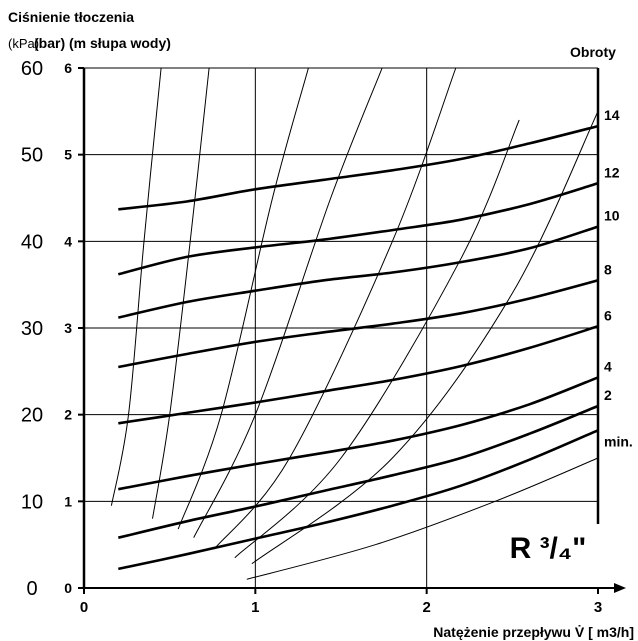 The height and width of the screenshot is (641, 638). What do you see at coordinates (68, 588) in the screenshot?
I see `bar-tick-label: 0` at bounding box center [68, 588].